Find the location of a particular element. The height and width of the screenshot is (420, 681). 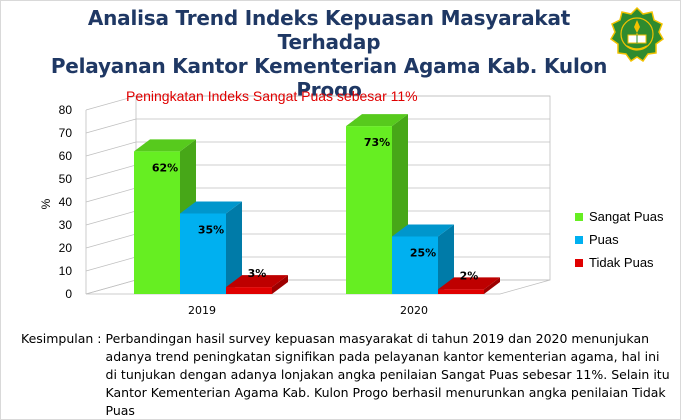

legend-item: Sangat Puas is located at coordinates (619, 216).